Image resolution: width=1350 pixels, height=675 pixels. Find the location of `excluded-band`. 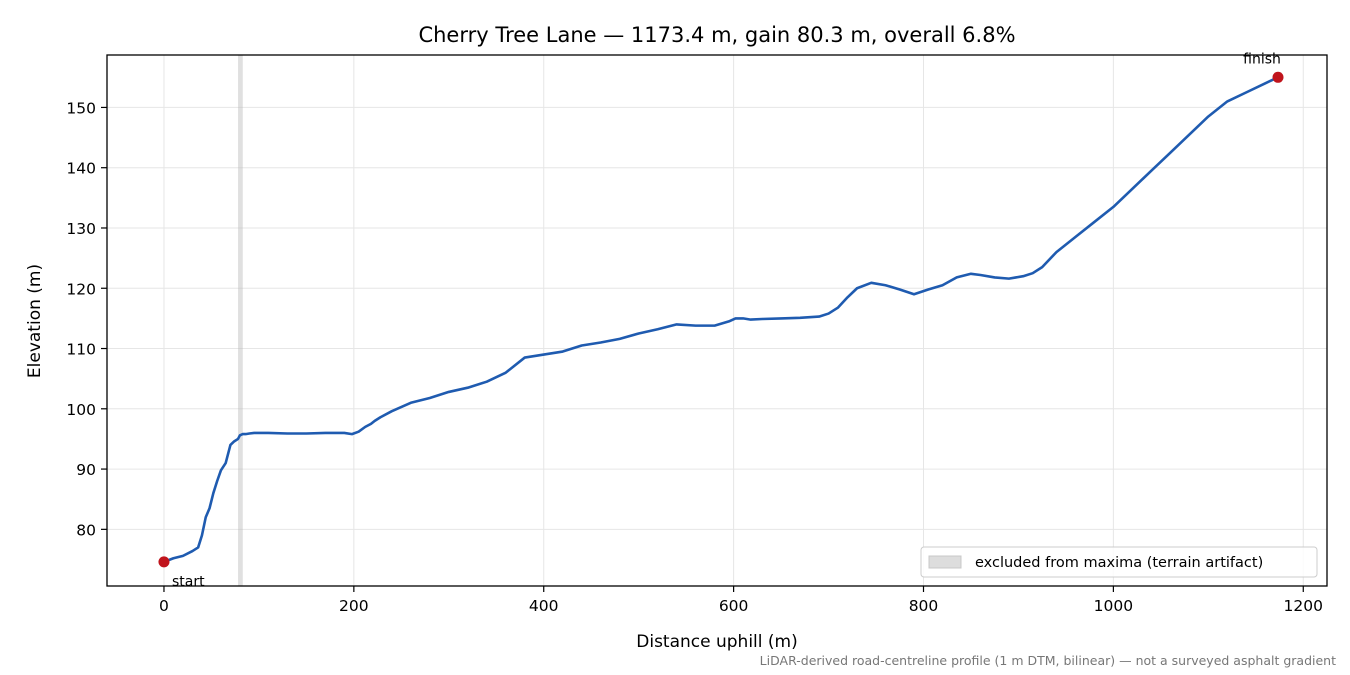

excluded-band is located at coordinates (240, 320).